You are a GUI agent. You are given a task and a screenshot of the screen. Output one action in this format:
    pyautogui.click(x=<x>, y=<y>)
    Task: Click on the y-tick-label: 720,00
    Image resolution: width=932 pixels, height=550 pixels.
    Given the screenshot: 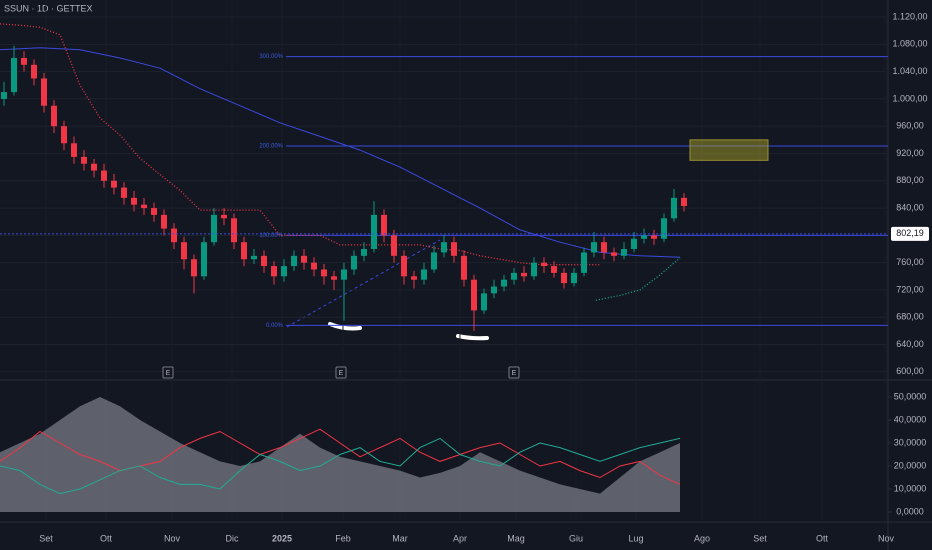 What is the action you would take?
    pyautogui.click(x=910, y=289)
    